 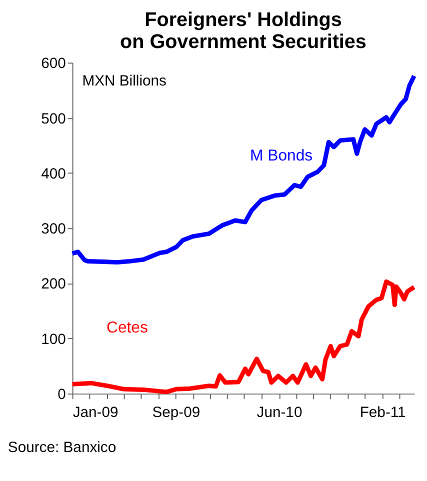 What do you see at coordinates (383, 412) in the screenshot?
I see `x-tick-label: Feb-11` at bounding box center [383, 412].